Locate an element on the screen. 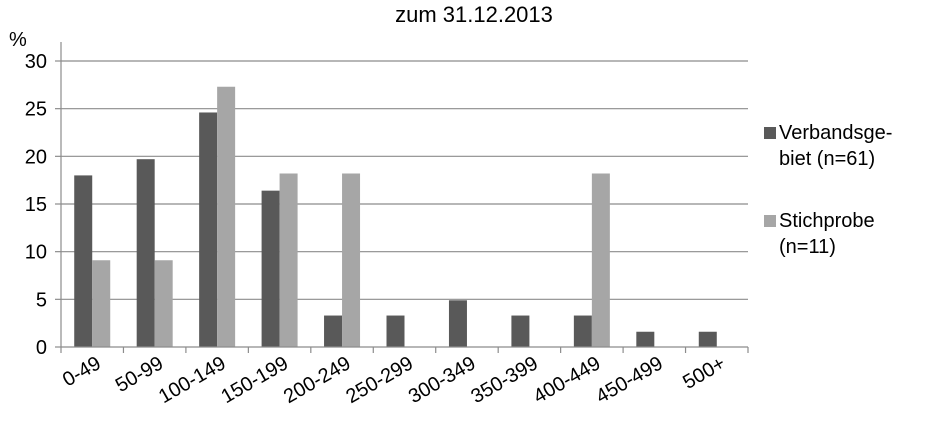  x-tick-label: 500+ is located at coordinates (704, 373).